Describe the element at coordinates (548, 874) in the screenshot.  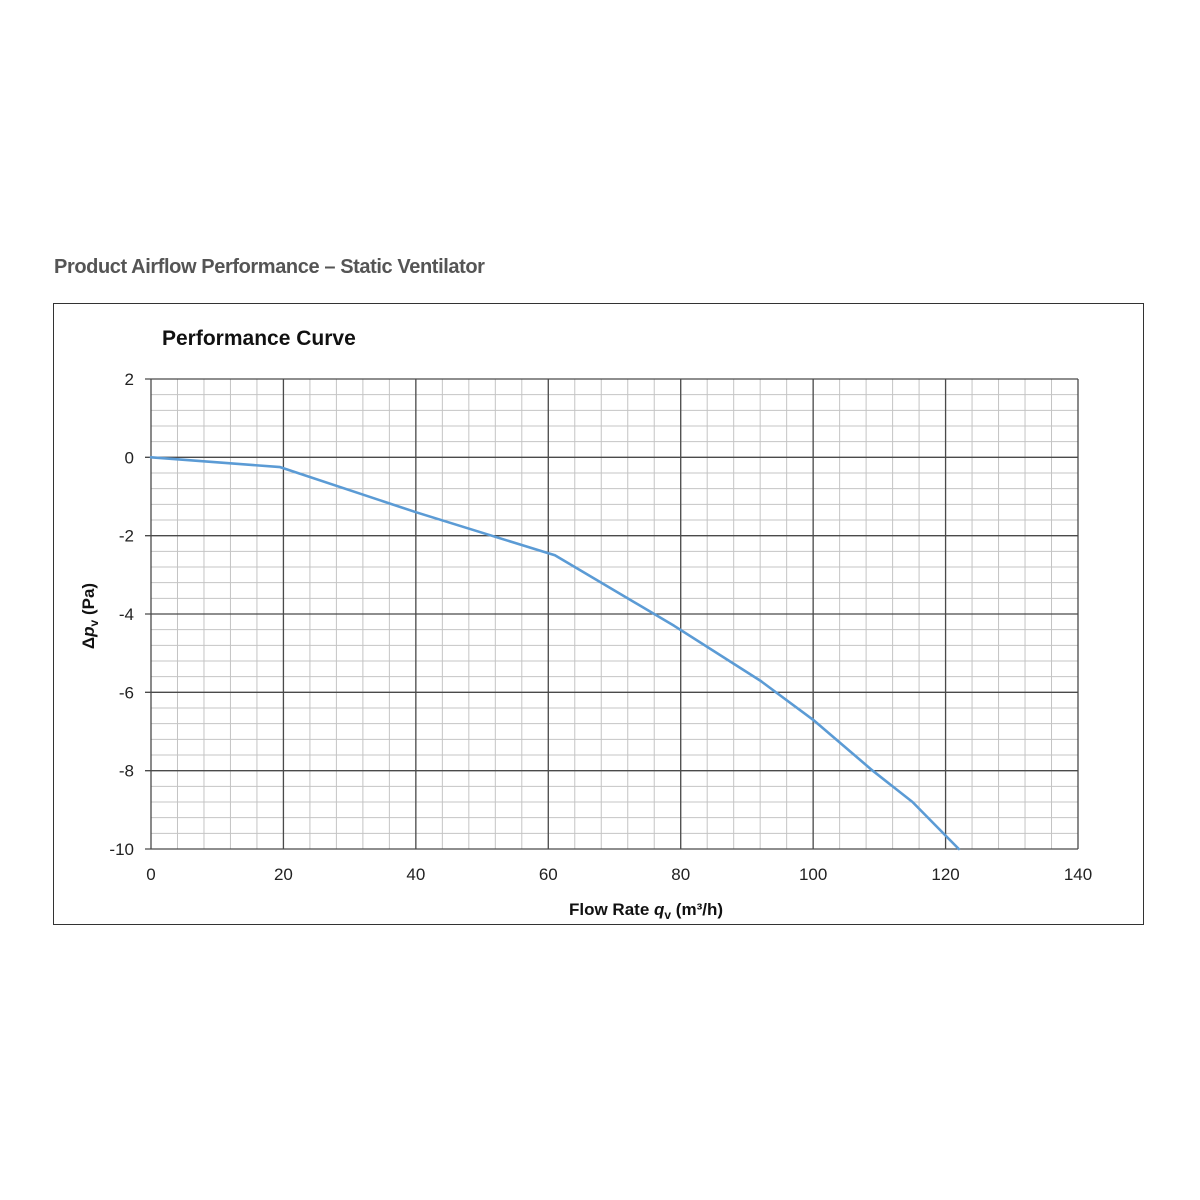
I see `x-tick-label: 60` at that location.